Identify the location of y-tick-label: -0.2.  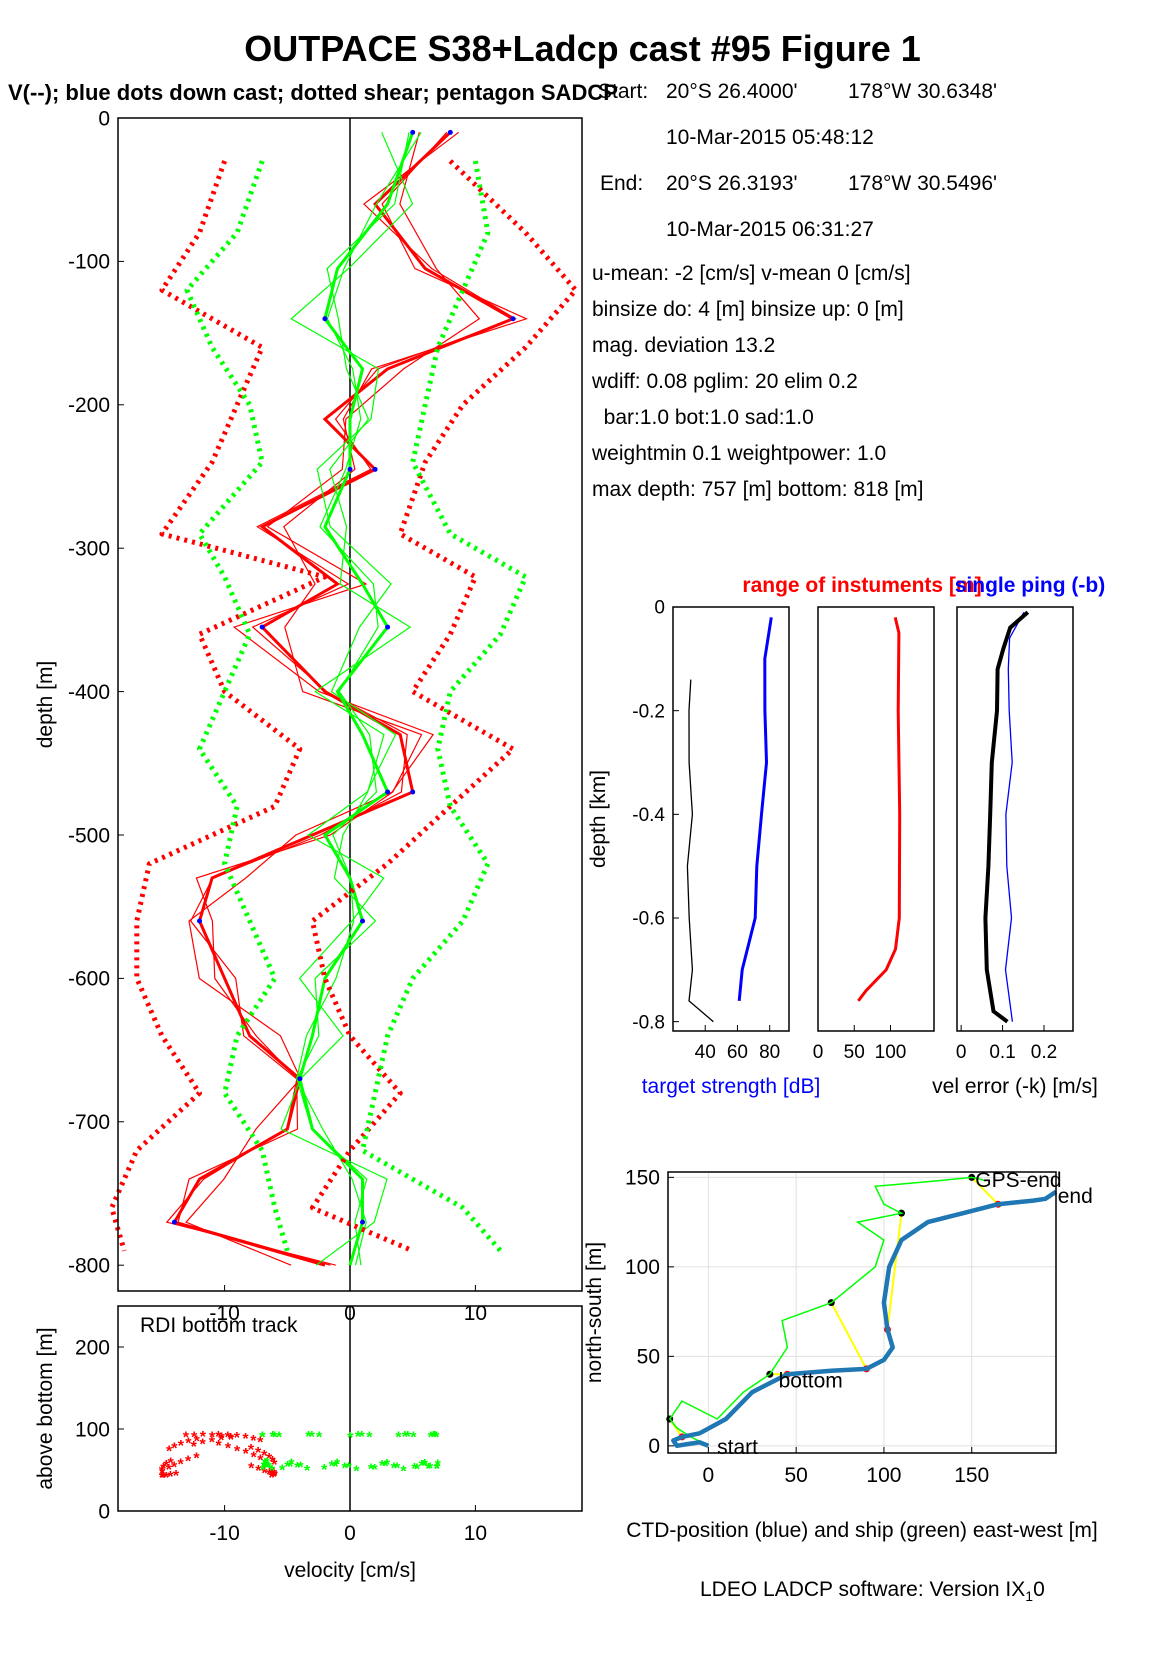
(648, 711).